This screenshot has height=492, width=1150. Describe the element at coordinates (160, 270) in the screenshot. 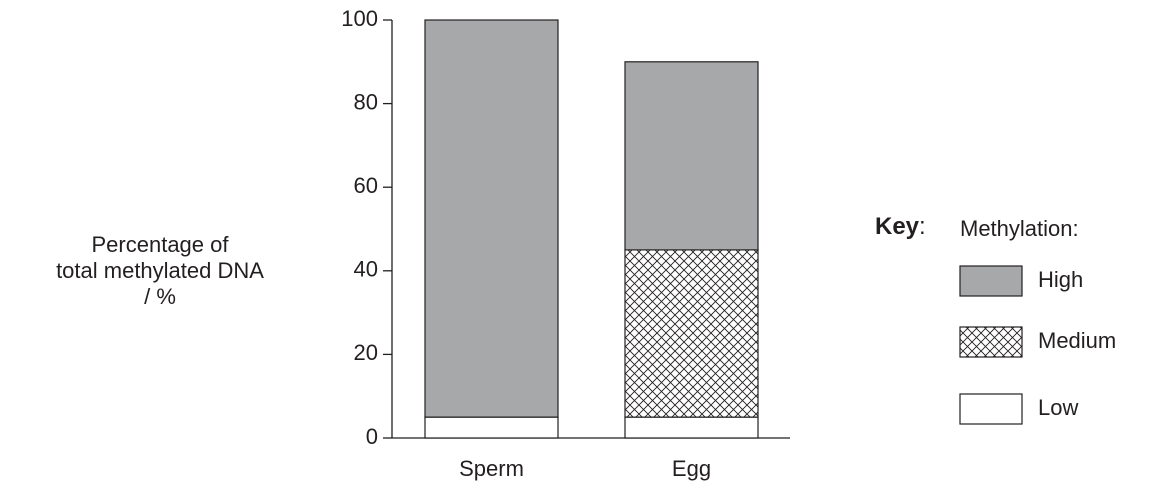

I see `y-axis-label-line: total methylated DNA` at that location.